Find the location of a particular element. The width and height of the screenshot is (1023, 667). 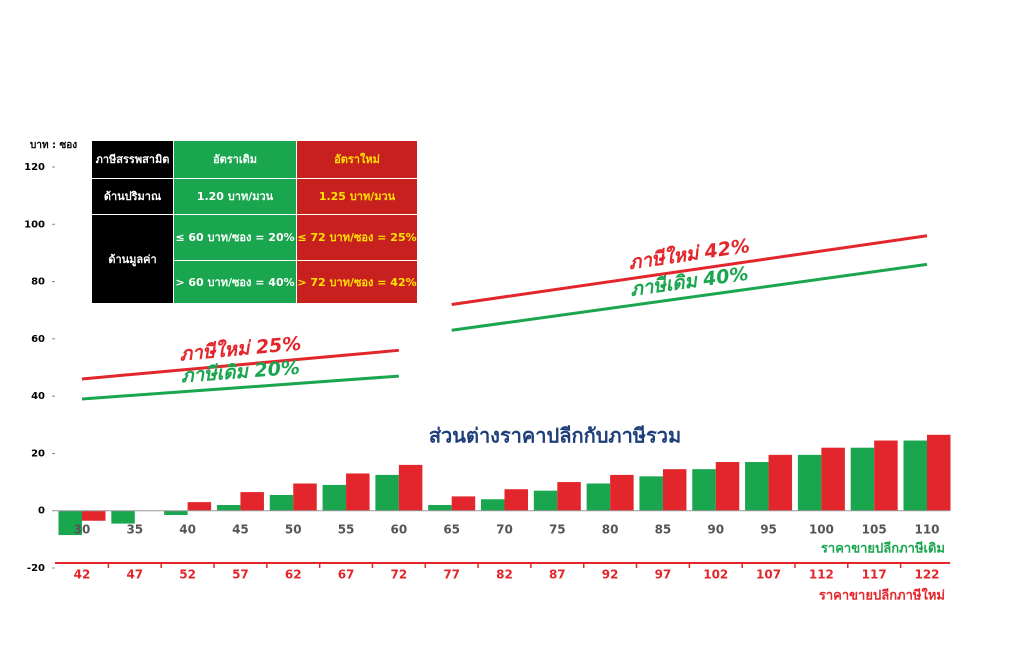

x-tick-label: 75 is located at coordinates (557, 530).